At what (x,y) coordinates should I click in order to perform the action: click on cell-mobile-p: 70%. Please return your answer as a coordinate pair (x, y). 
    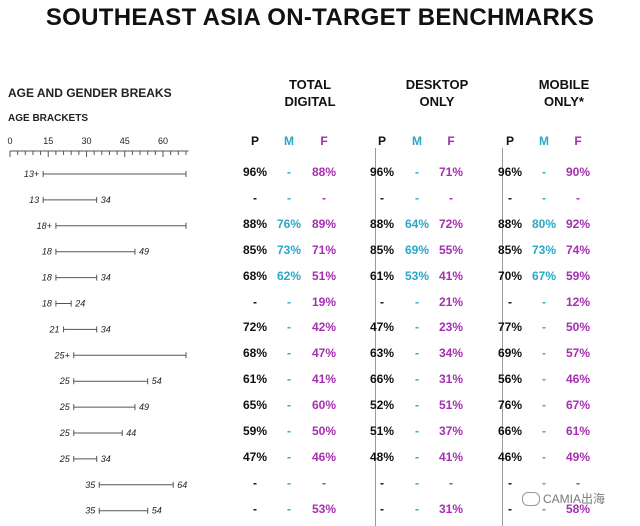
    Looking at the image, I should click on (510, 275).